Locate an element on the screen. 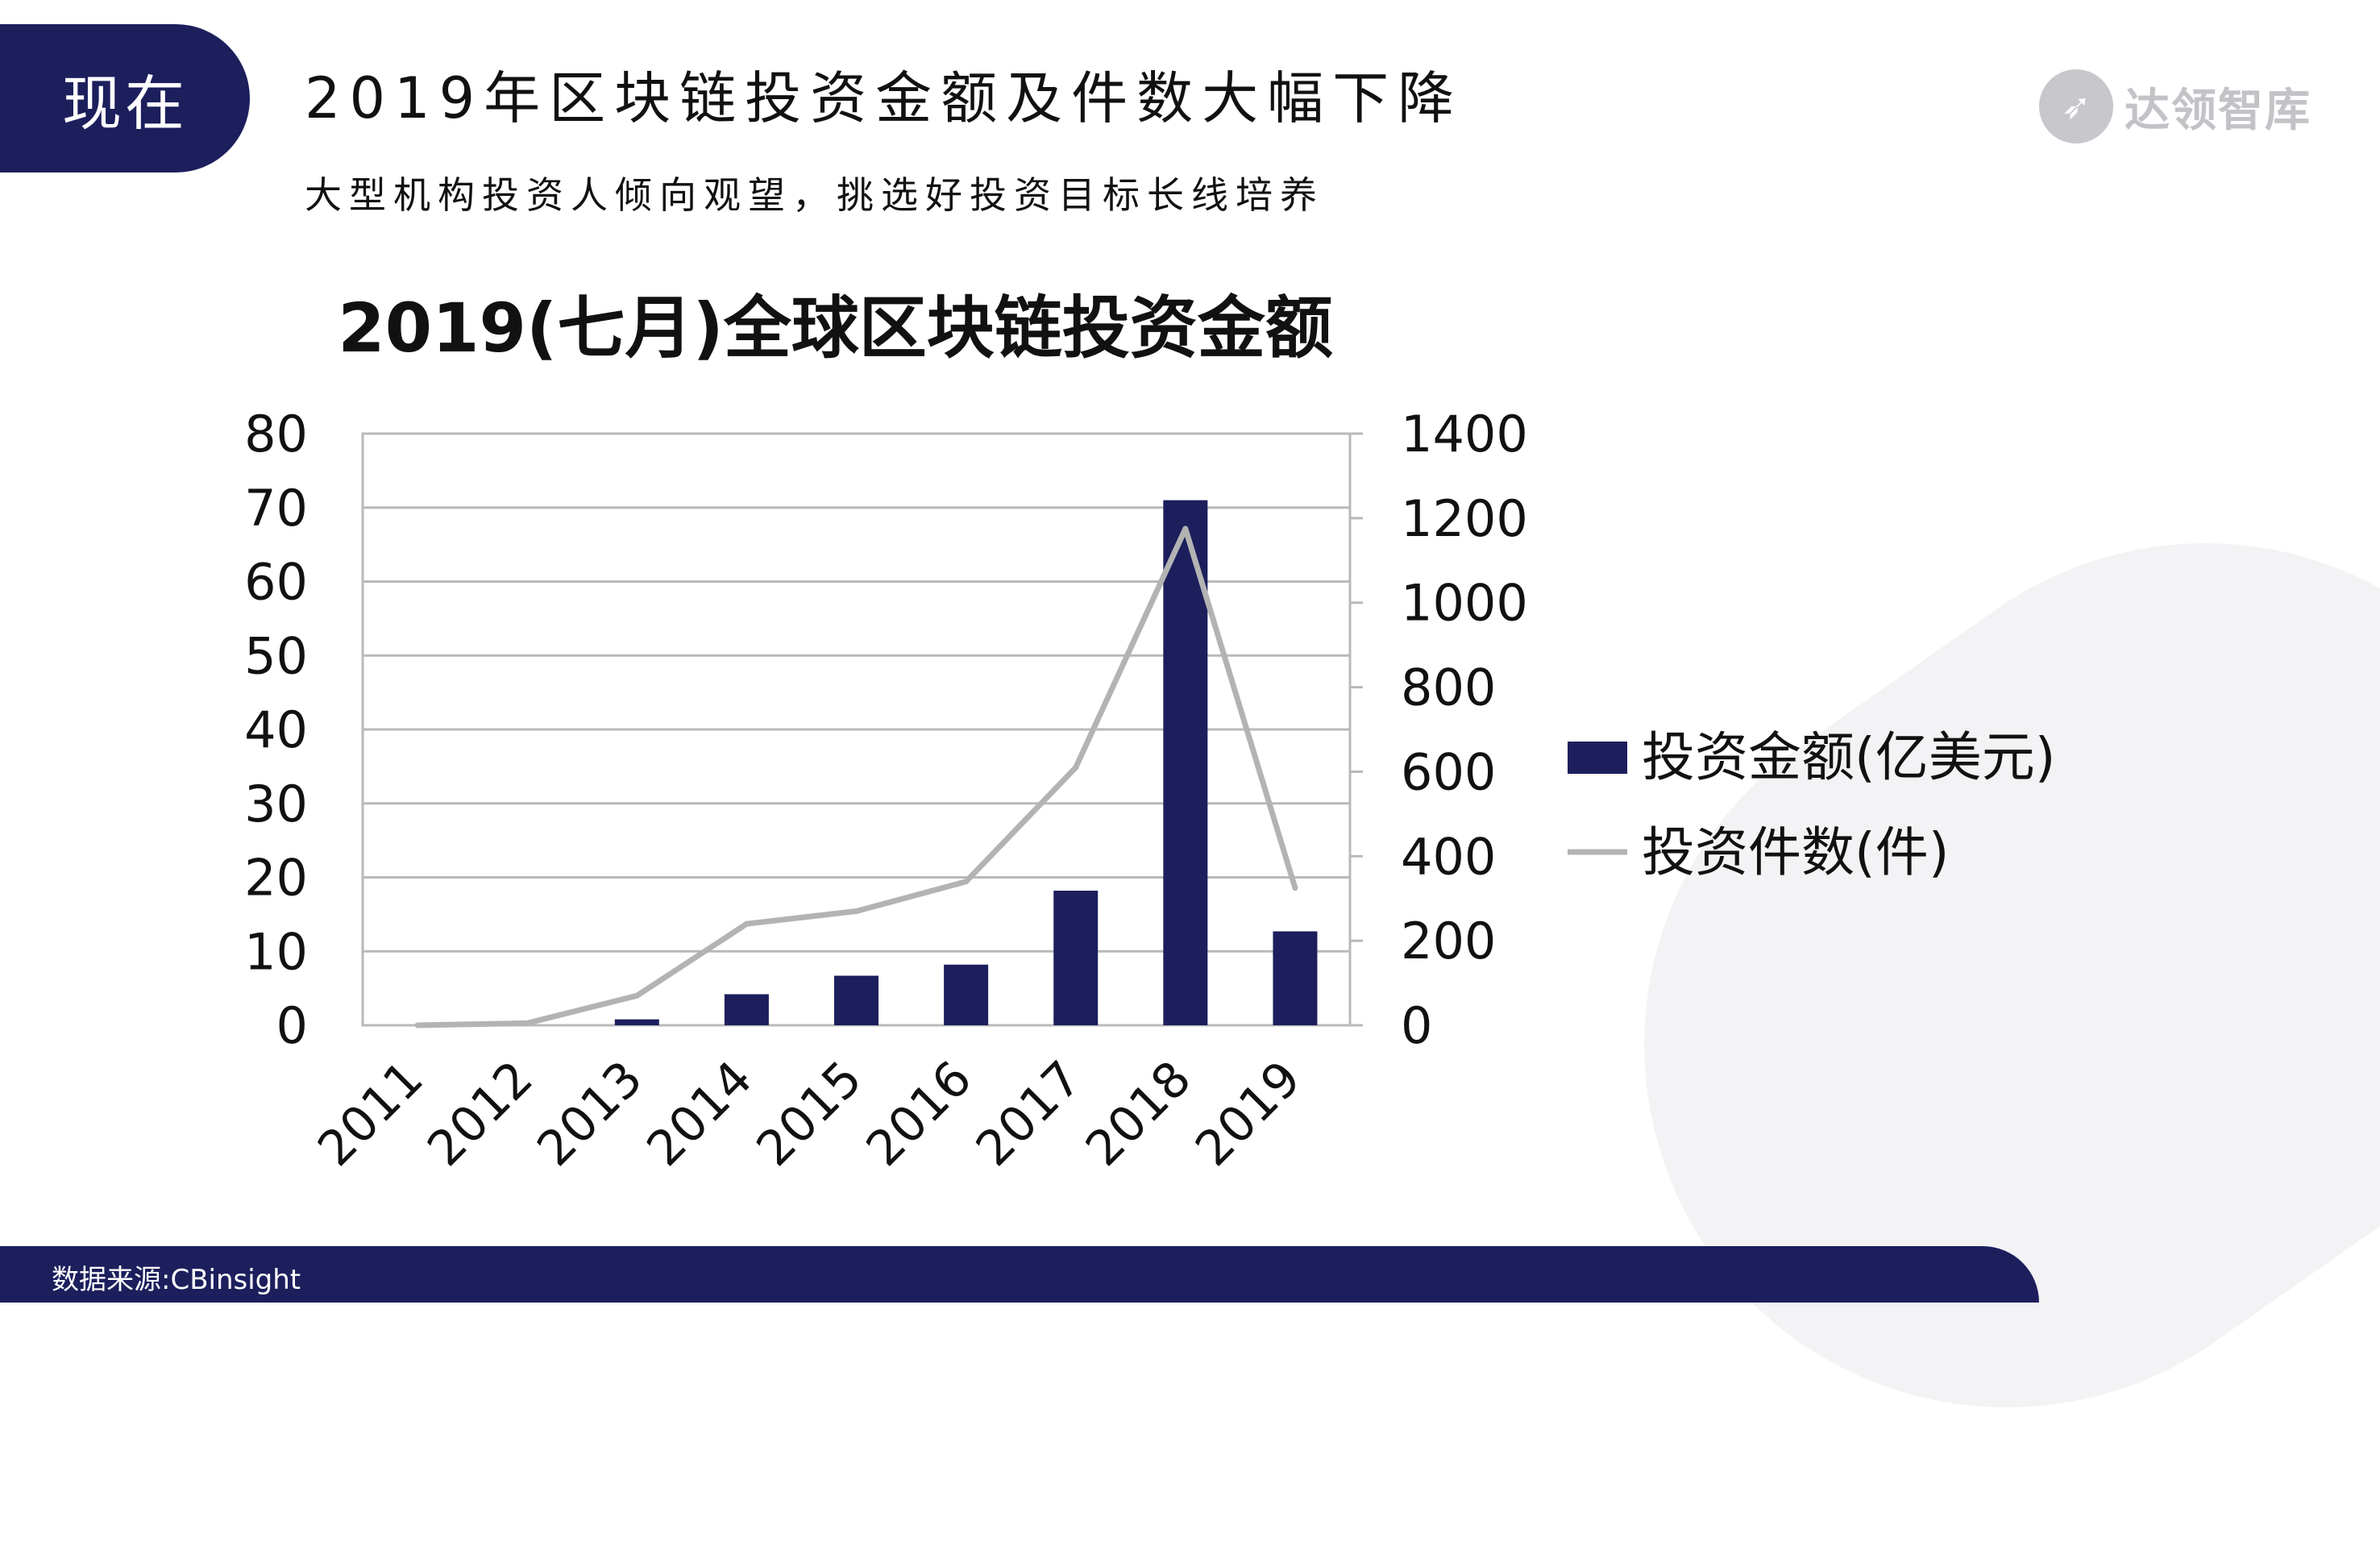  y-right-tick-label: 600 is located at coordinates (1448, 771).